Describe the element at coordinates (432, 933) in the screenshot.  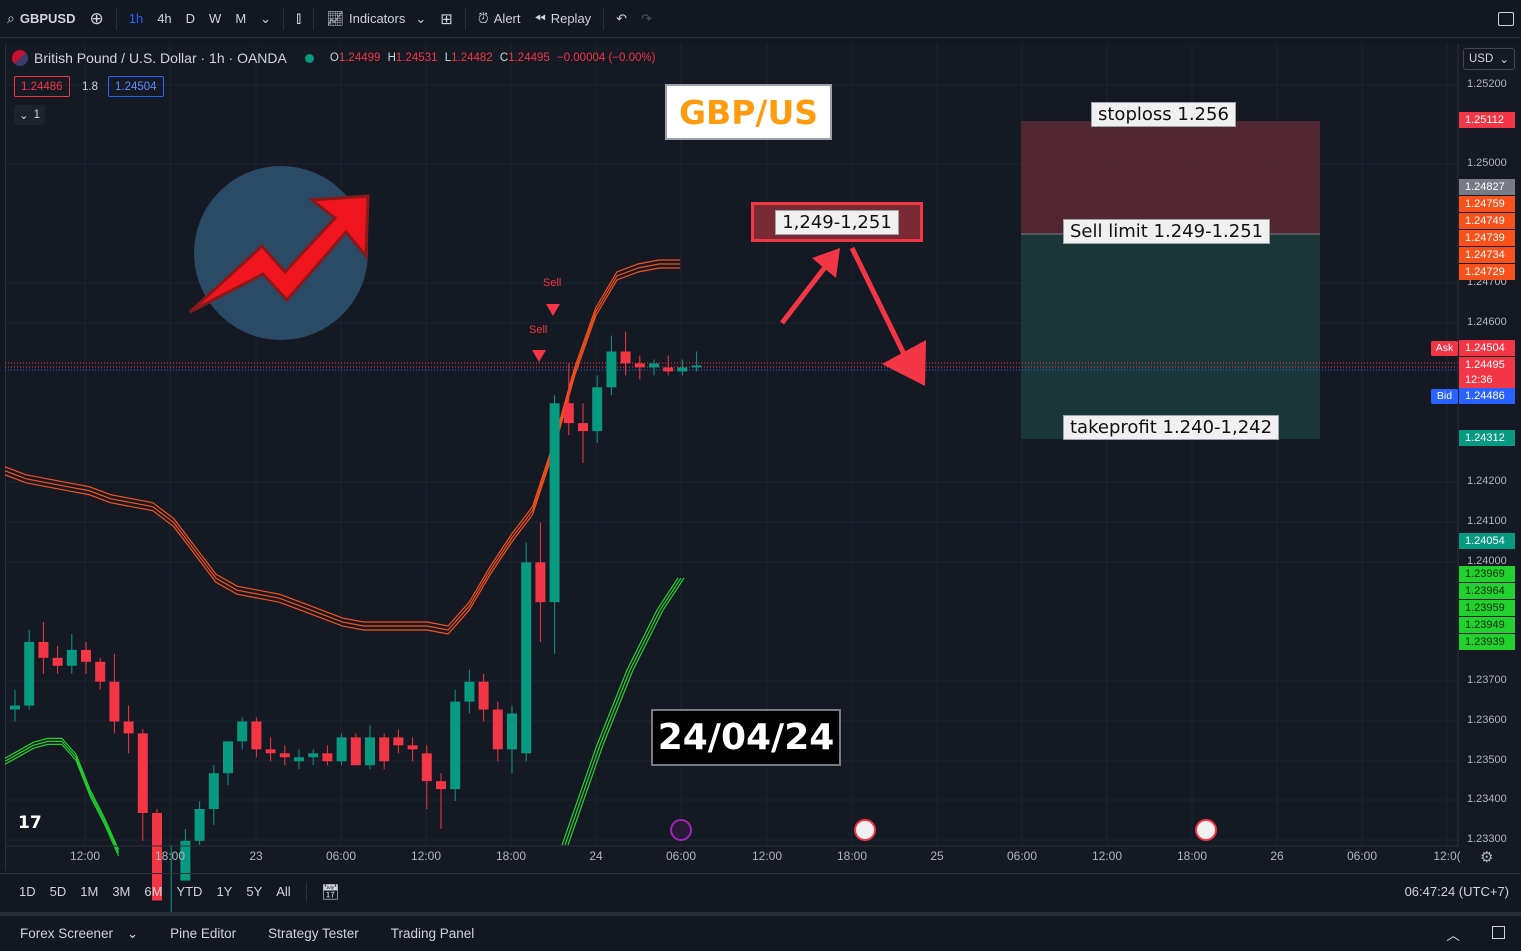
I see `tab-trading-panel: Trading Panel` at that location.